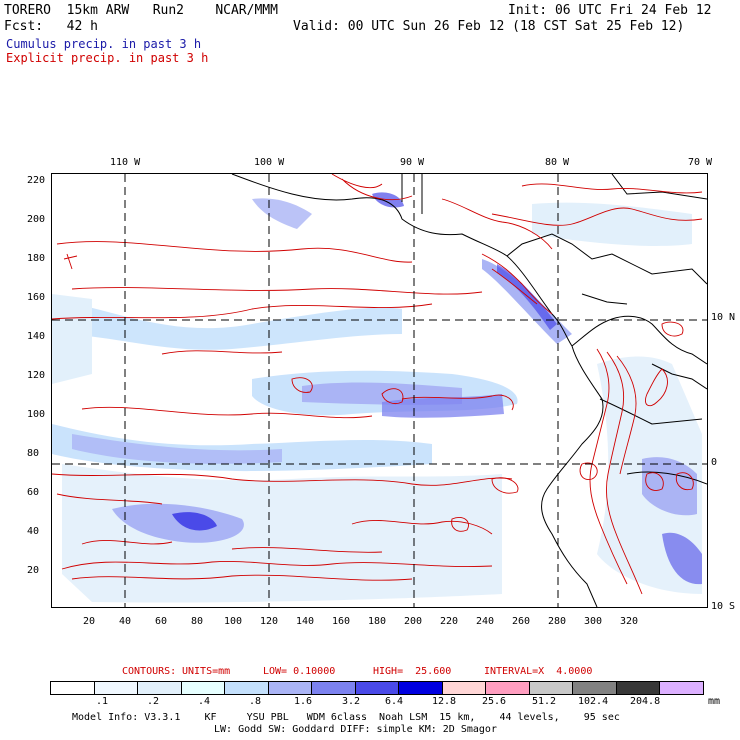 The image size is (740, 740). What do you see at coordinates (377, 621) in the screenshot?
I see `grid-x-label: 180` at bounding box center [377, 621].